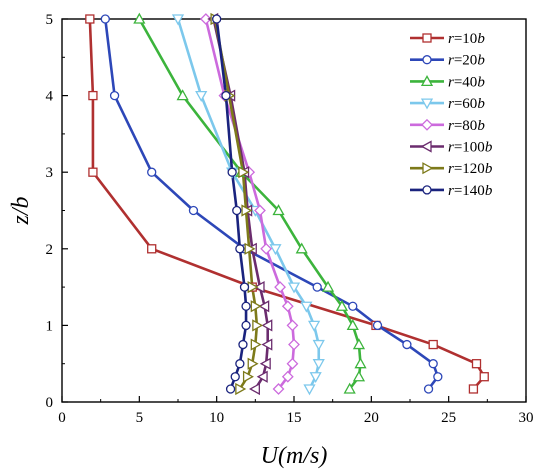  Describe the element at coordinates (448, 418) in the screenshot. I see `x-tick-label: 25` at that location.